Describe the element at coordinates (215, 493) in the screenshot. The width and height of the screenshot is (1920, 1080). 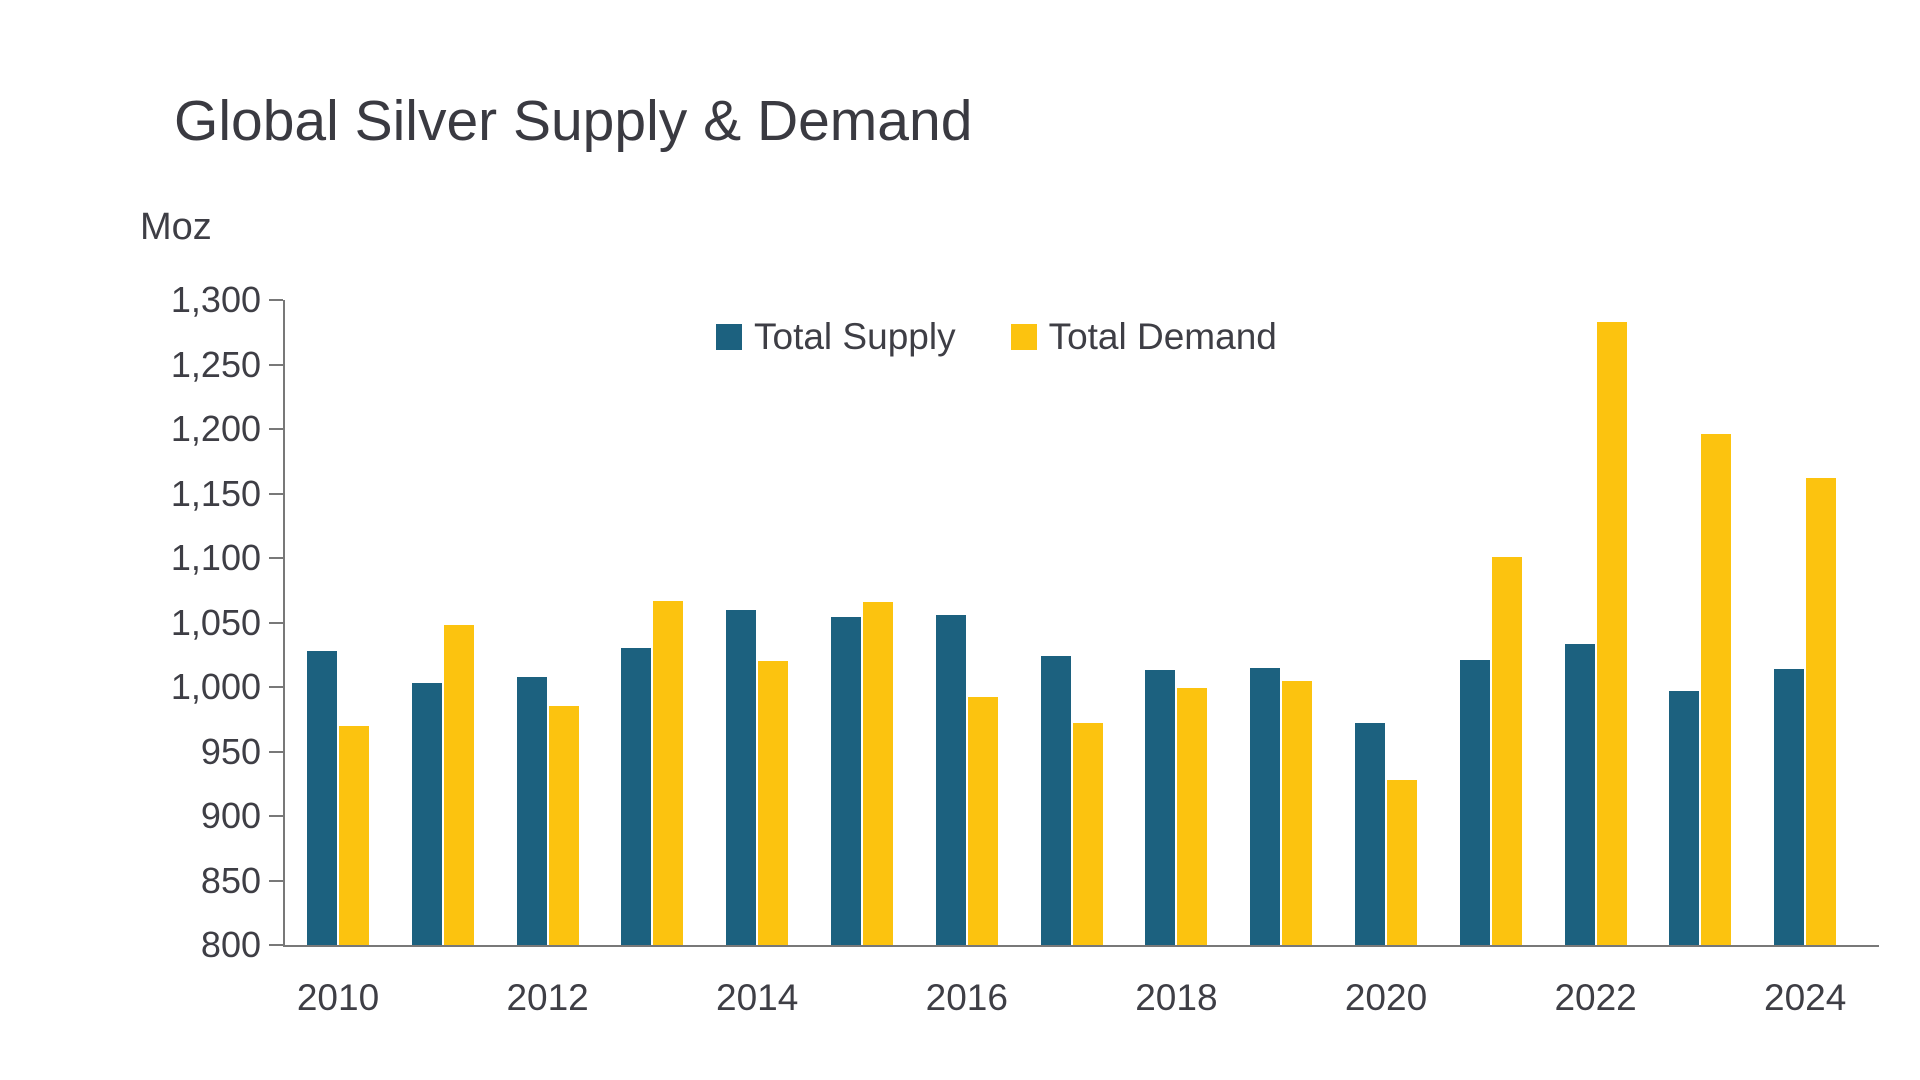
I see `y-axis-tick-label: 1,150` at that location.